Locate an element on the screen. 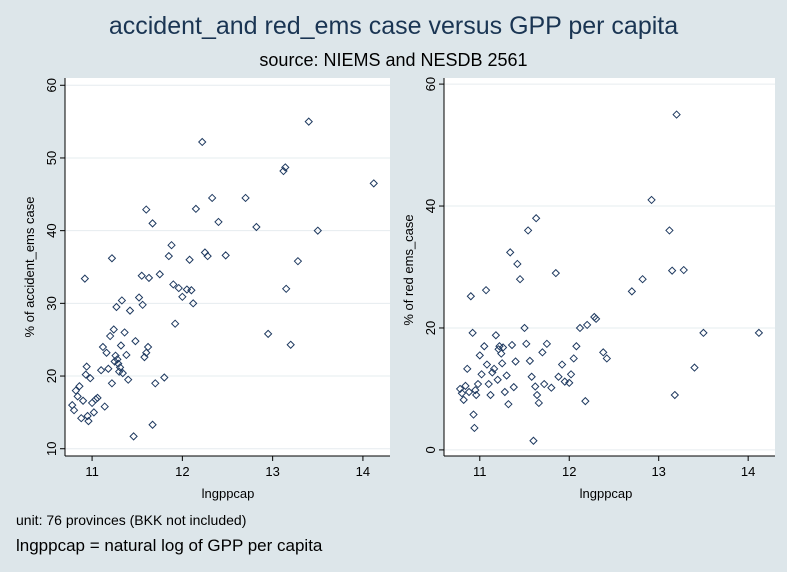 Image resolution: width=787 pixels, height=572 pixels. y-tick-label: 30 is located at coordinates (51, 303).